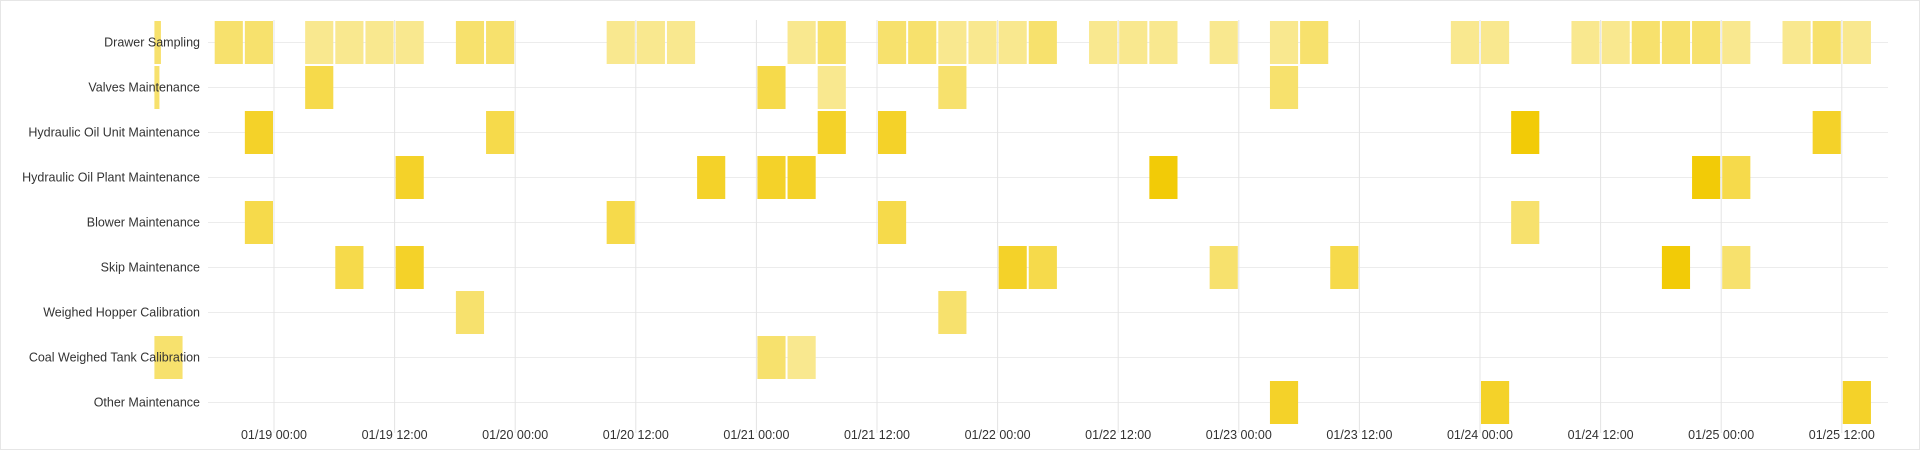 Image resolution: width=1920 pixels, height=450 pixels. Describe the element at coordinates (756, 435) in the screenshot. I see `x-tick-label: 01/21 00:00` at that location.